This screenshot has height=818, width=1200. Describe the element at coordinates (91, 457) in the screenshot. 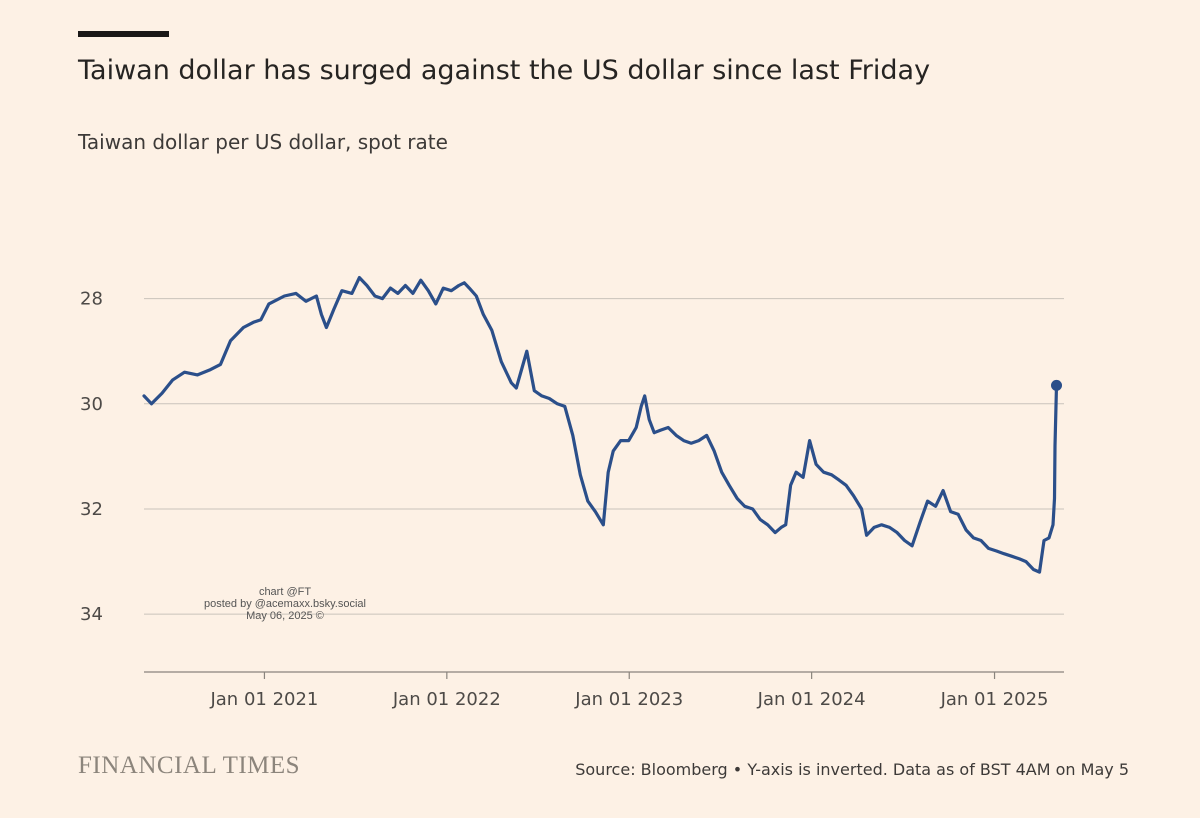

I see `y-axis-ticks: 28 30 32 34` at that location.